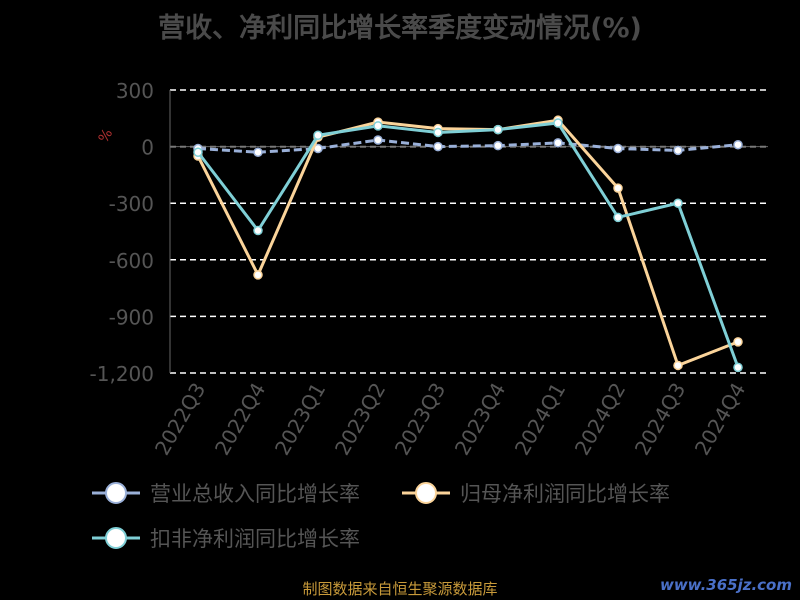 This screenshot has height=600, width=800. What do you see at coordinates (131, 261) in the screenshot?
I see `y-tick-label: -600` at bounding box center [131, 261].